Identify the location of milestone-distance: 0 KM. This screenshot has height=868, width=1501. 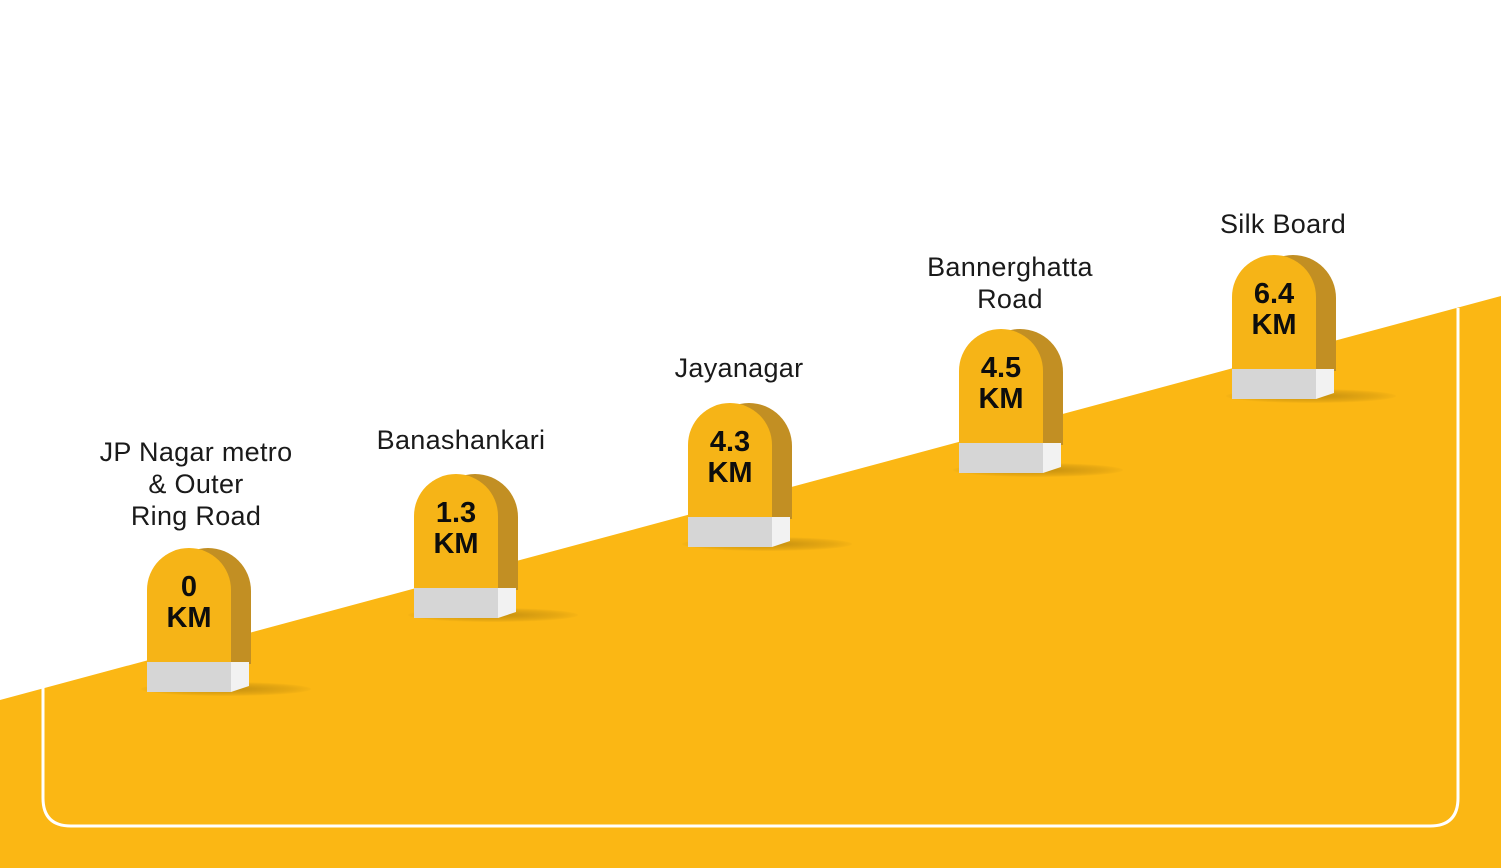
(189, 603).